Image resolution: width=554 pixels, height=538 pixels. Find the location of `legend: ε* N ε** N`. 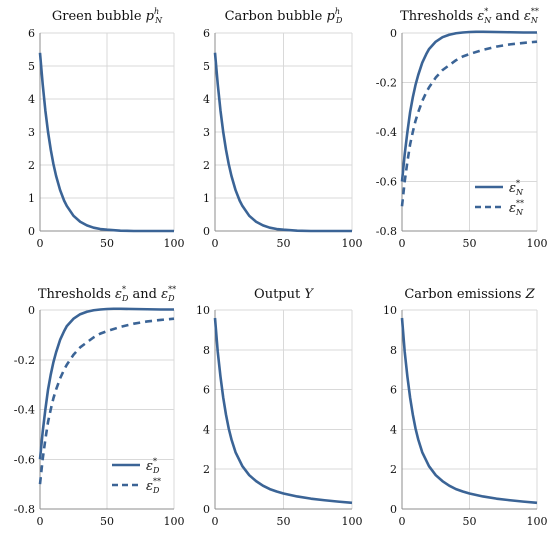

legend: ε* N ε** N is located at coordinates (499, 198).